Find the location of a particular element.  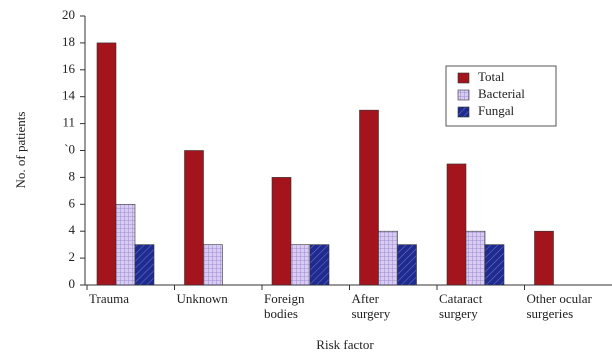

y-axis-label: No. of patients is located at coordinates (20, 150).